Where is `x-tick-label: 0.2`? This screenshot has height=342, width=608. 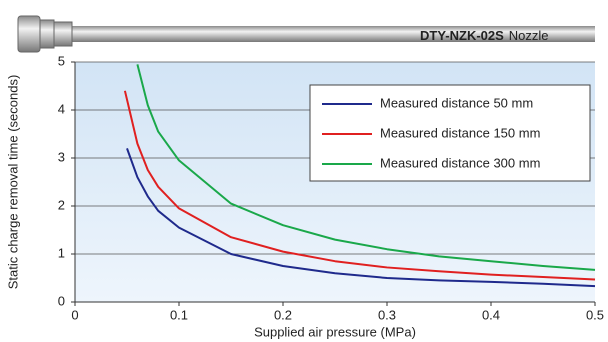
x-tick-label: 0.2 is located at coordinates (283, 314).